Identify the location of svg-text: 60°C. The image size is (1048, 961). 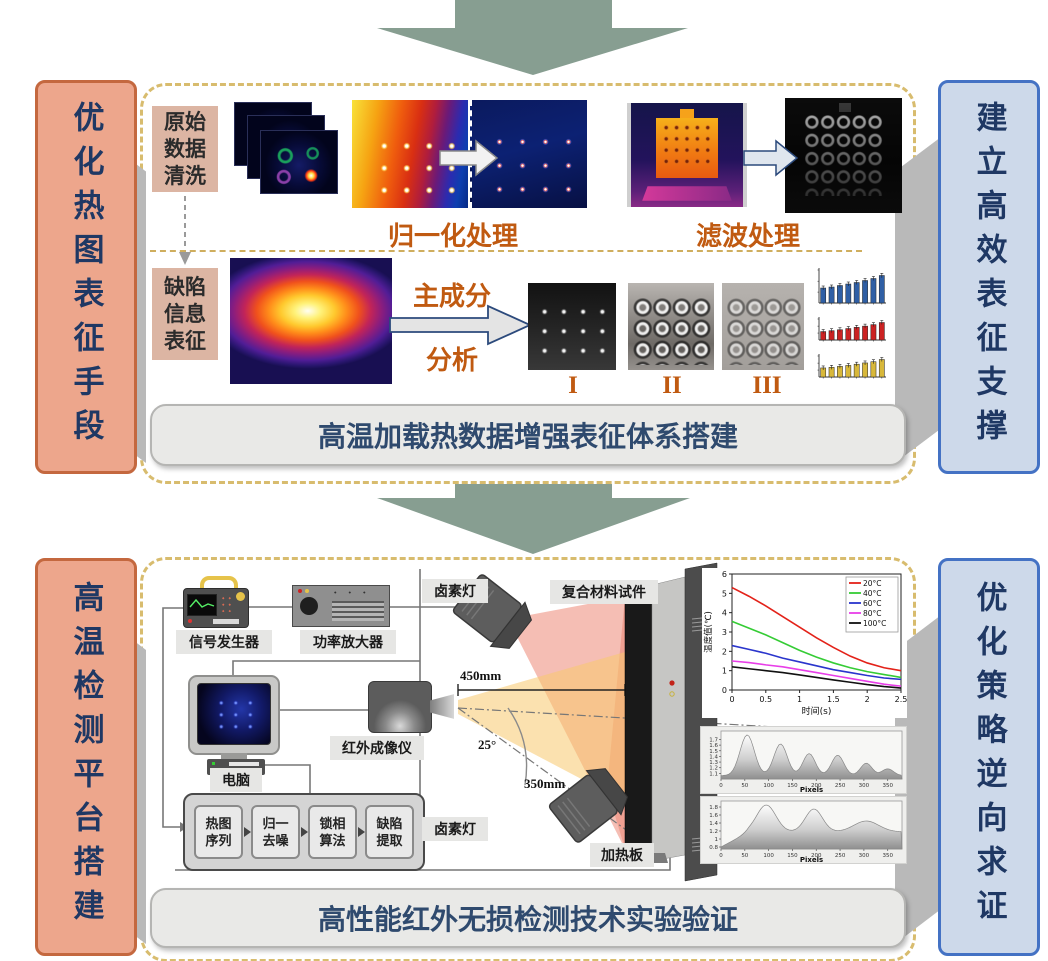
(872, 603).